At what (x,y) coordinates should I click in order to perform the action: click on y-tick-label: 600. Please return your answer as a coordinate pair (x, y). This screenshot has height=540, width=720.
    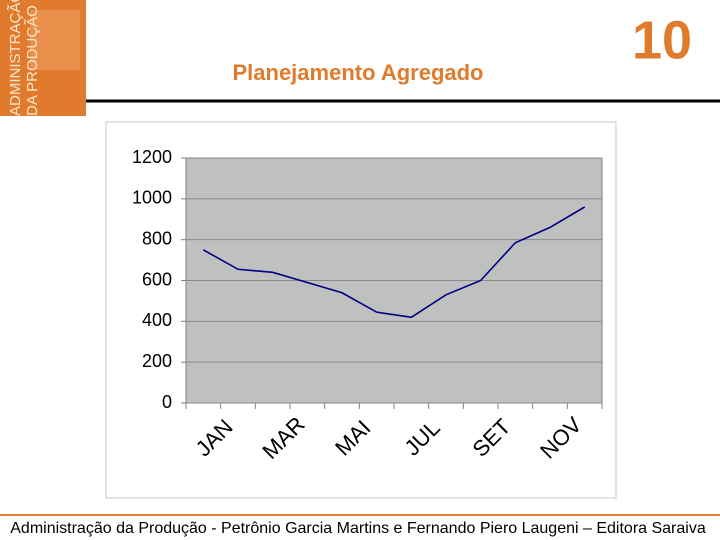
    Looking at the image, I should click on (157, 279).